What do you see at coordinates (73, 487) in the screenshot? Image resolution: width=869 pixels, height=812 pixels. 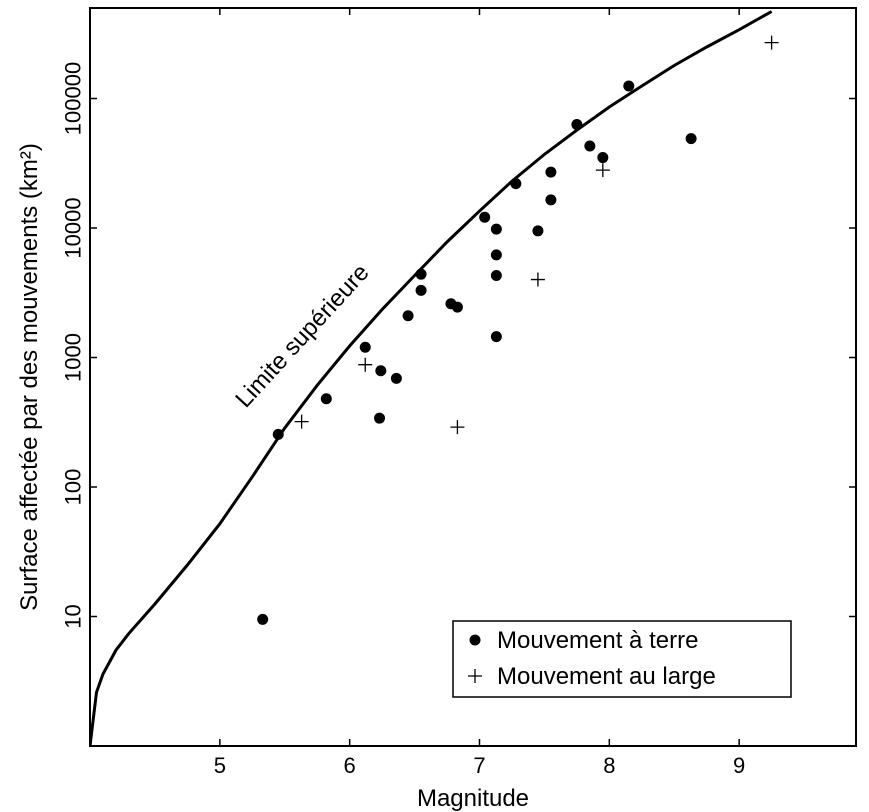 I see `y-tick-label: 100` at bounding box center [73, 487].